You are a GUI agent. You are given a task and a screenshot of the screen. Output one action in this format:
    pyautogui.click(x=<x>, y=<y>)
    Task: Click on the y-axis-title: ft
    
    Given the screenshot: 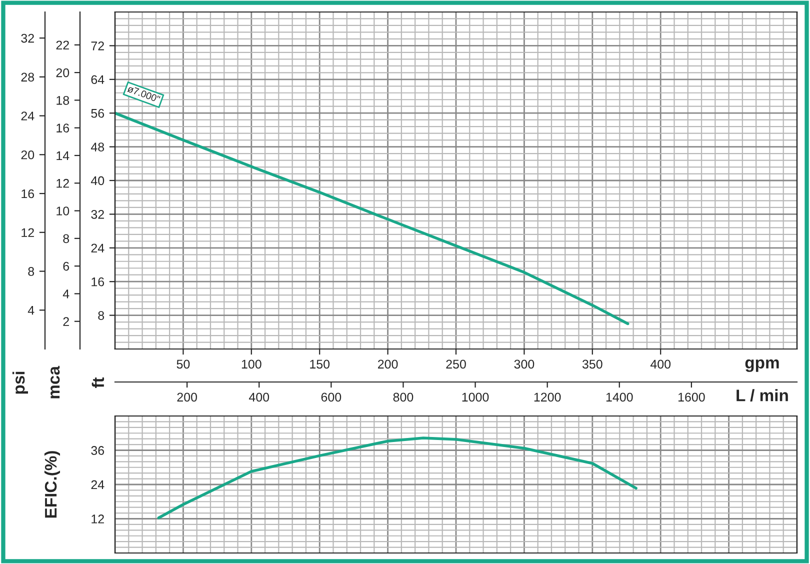 What is the action you would take?
    pyautogui.click(x=98, y=382)
    